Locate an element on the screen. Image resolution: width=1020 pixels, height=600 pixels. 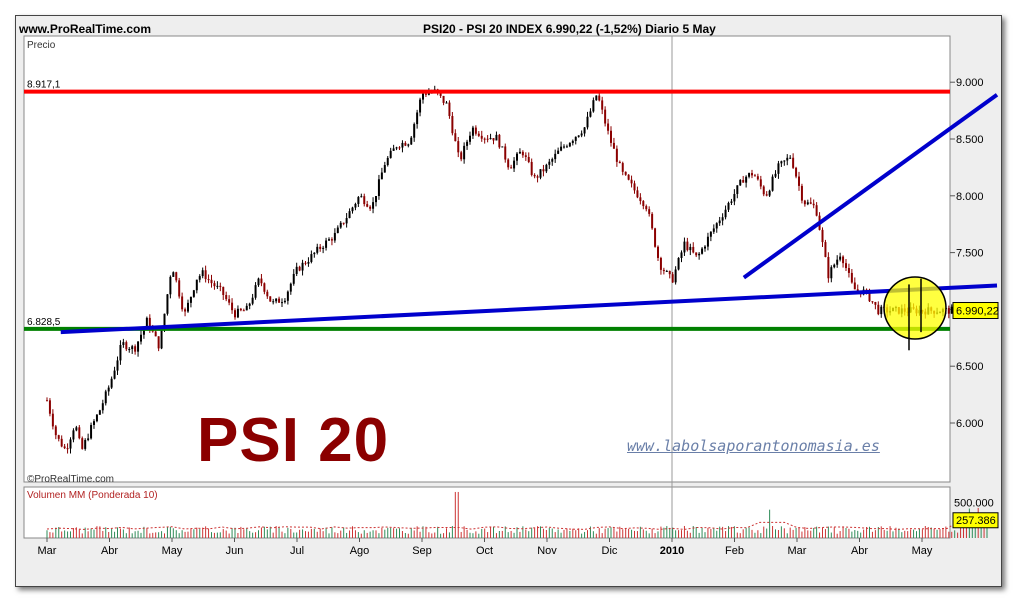
x-tick-label: Oct is located at coordinates (484, 551).